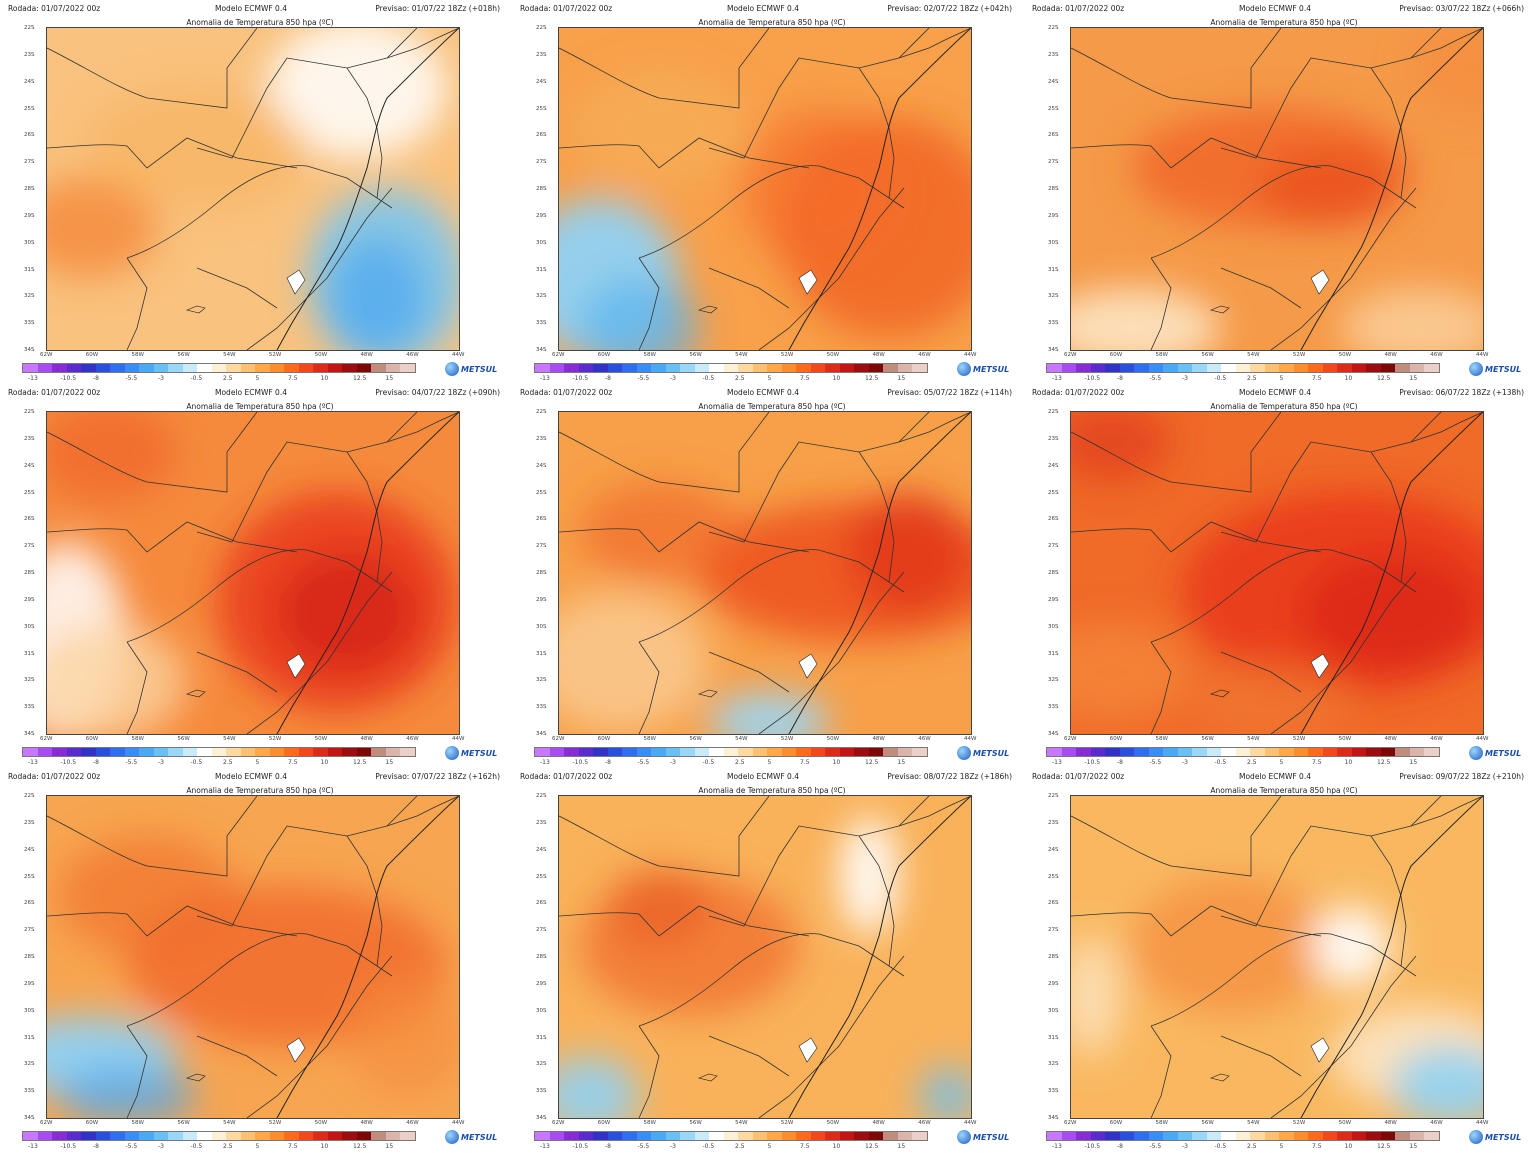  Describe the element at coordinates (219, 1136) in the screenshot. I see `colorbar` at that location.